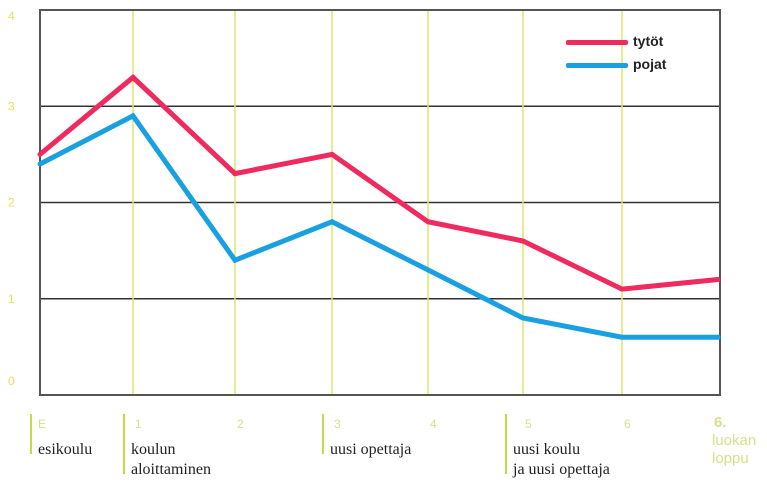 Image resolution: width=767 pixels, height=486 pixels. Describe the element at coordinates (561, 459) in the screenshot. I see `milestone-label: uusi koulu ja uusi opettaja` at that location.